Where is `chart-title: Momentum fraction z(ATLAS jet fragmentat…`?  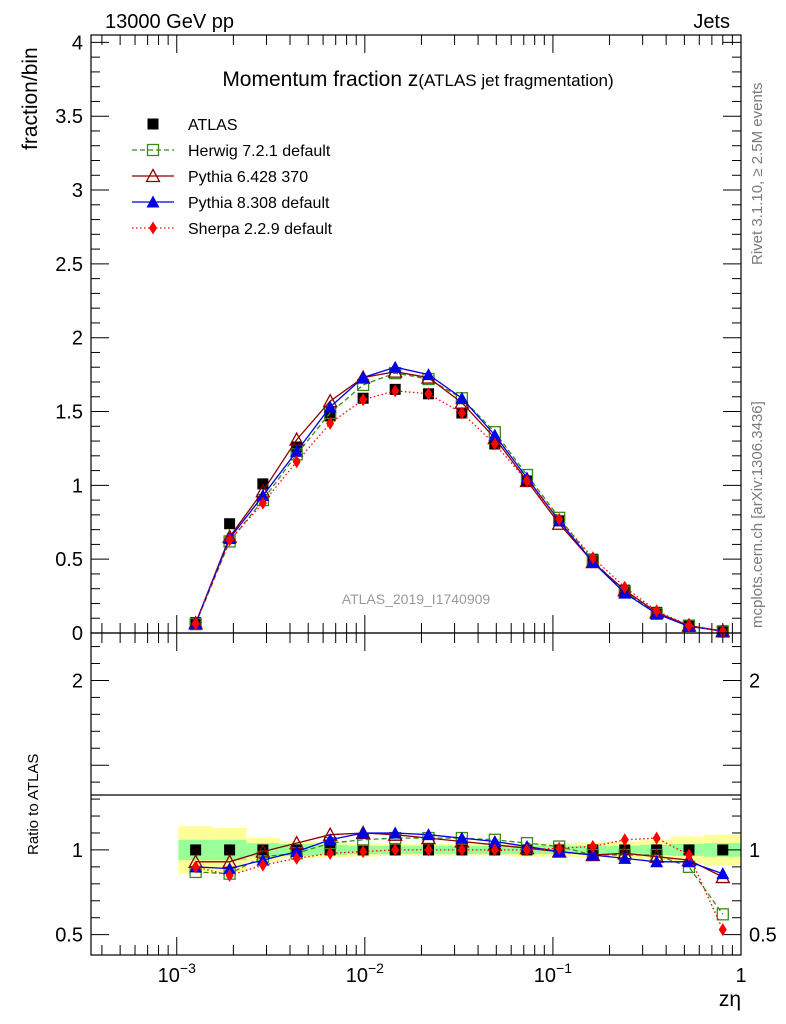 chart-title: Momentum fraction z(ATLAS jet fragmentat… is located at coordinates (417, 79).